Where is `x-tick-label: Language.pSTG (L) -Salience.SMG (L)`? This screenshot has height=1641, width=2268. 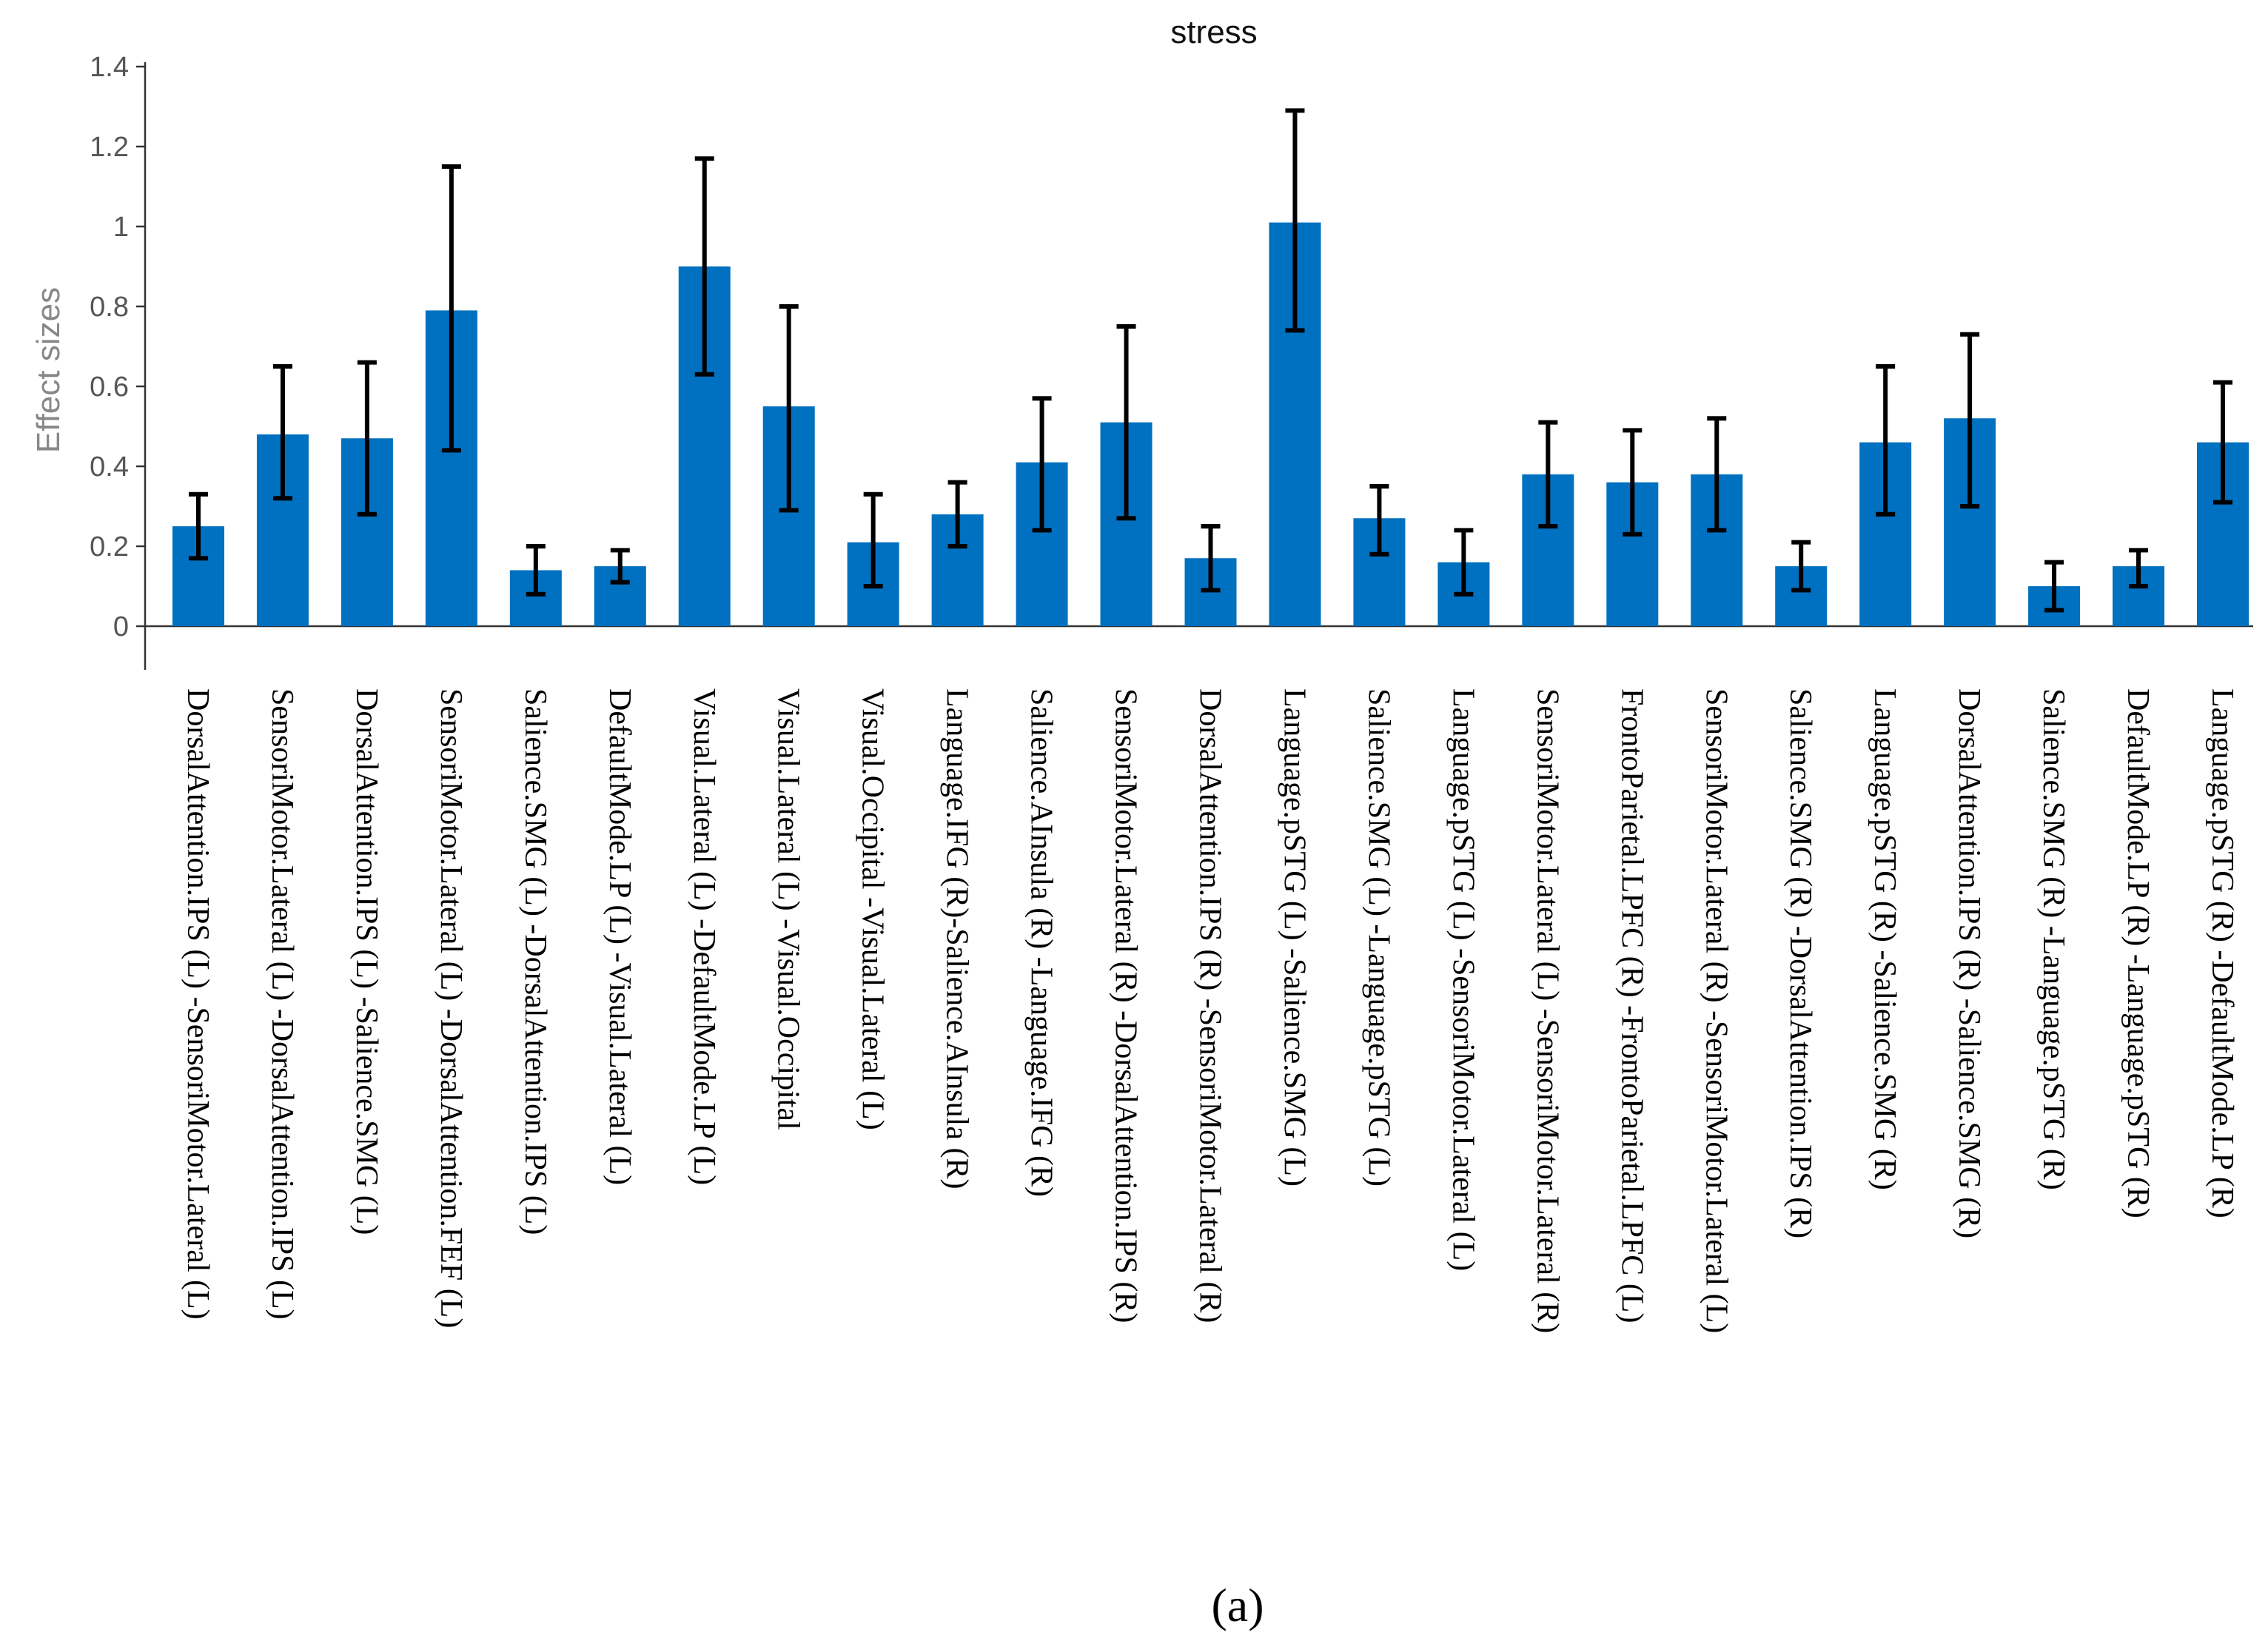 x-tick-label: Language.pSTG (L) -Salience.SMG (L) is located at coordinates (1294, 937).